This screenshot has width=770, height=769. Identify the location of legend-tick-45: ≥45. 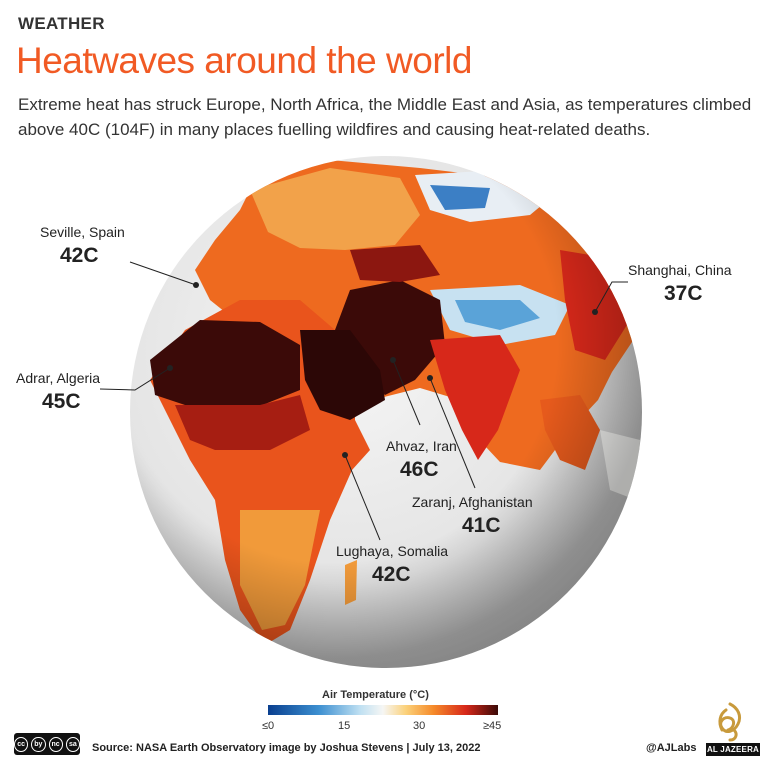
(492, 726).